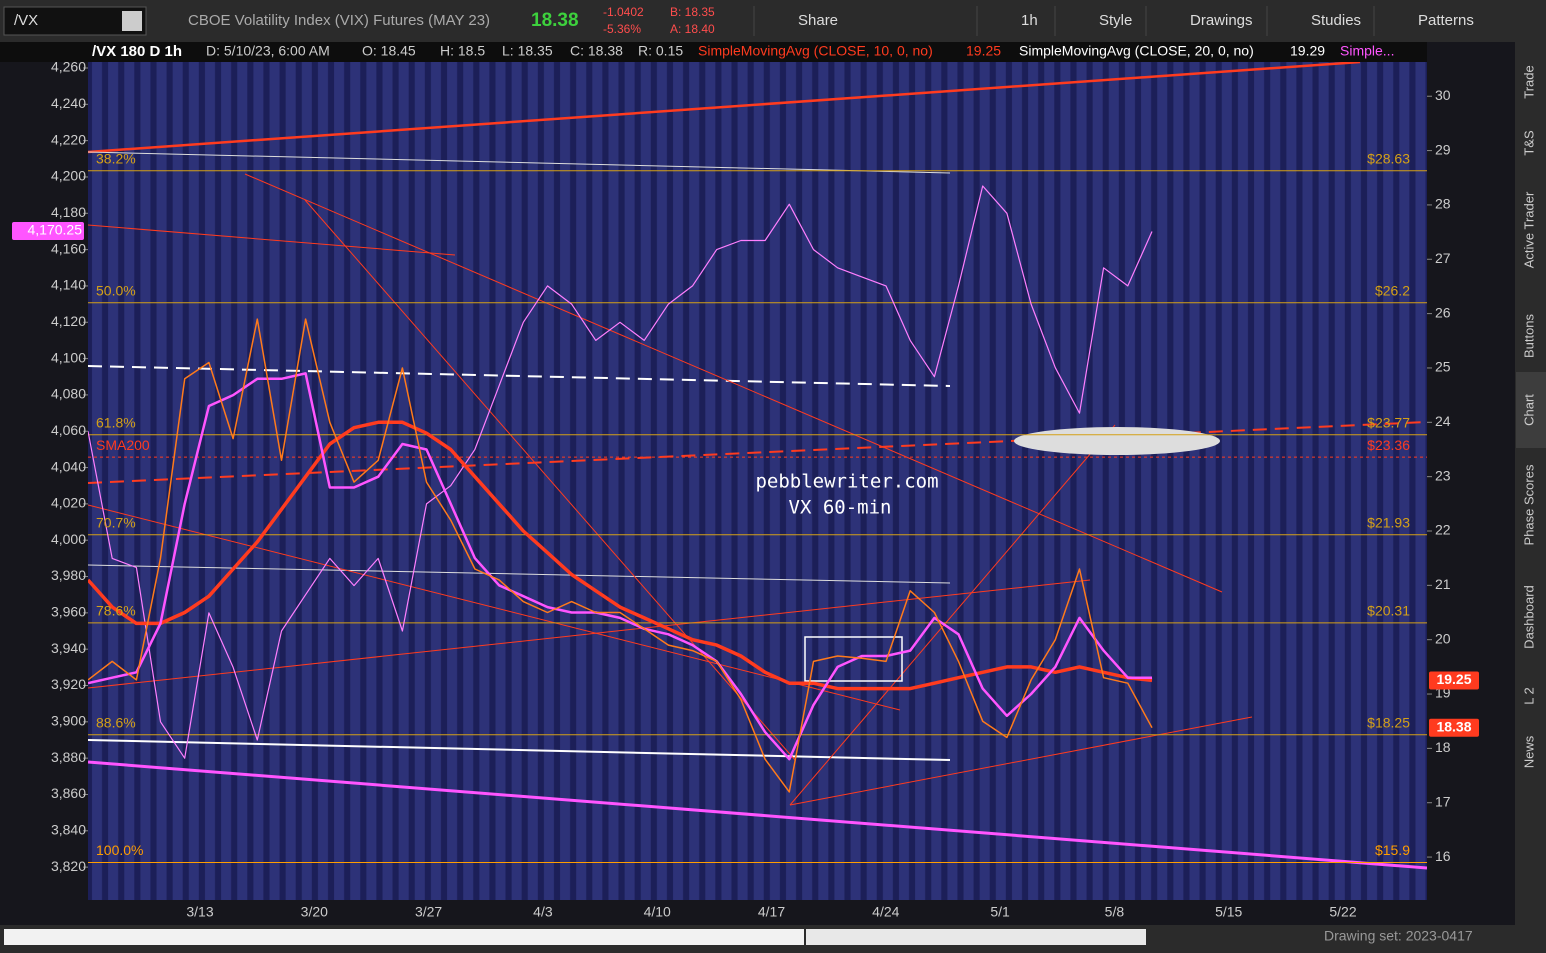 Image resolution: width=1546 pixels, height=953 pixels. What do you see at coordinates (68, 139) in the screenshot?
I see `y2-tick-label: 4,220` at bounding box center [68, 139].